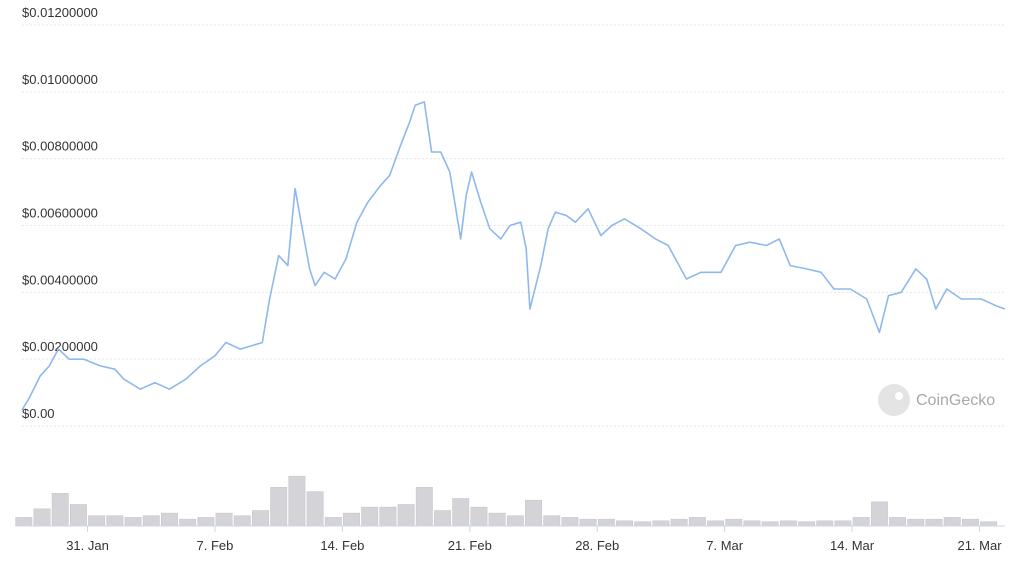 The image size is (1024, 562). Describe the element at coordinates (894, 400) in the screenshot. I see `watermark-logo` at that location.